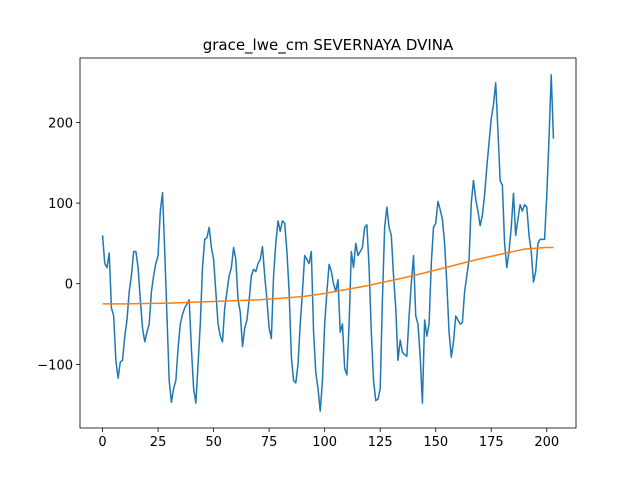  I want to click on y-tick-label: 200, so click(60, 123).